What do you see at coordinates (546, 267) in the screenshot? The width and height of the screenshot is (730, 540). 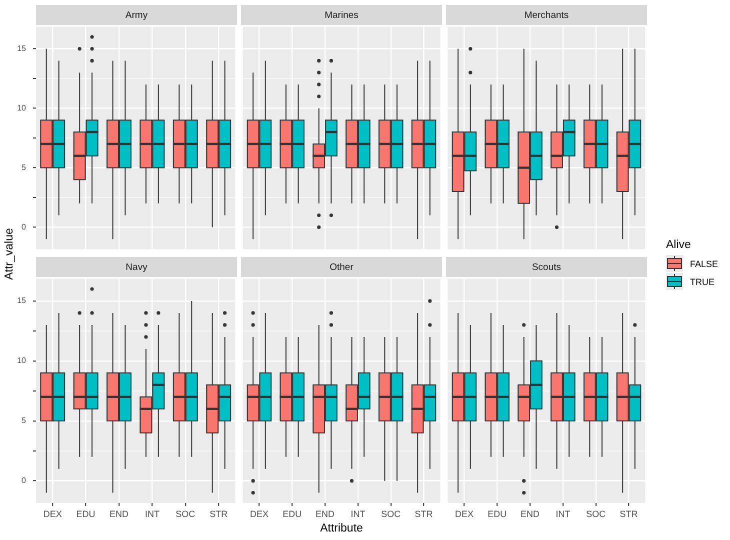 I see `chart-title: Scouts` at bounding box center [546, 267].